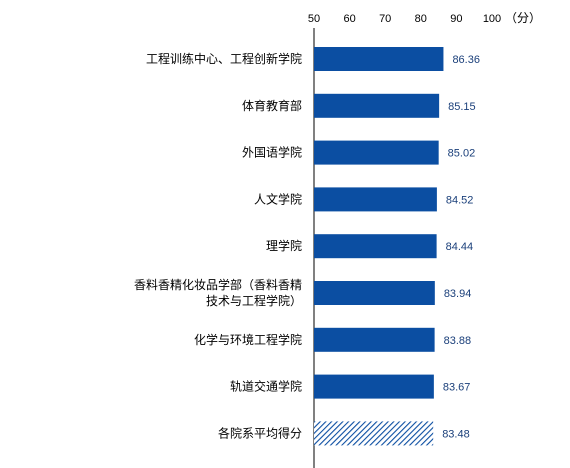 The width and height of the screenshot is (570, 468). Describe the element at coordinates (462, 154) in the screenshot. I see `value-label: 85.02` at that location.